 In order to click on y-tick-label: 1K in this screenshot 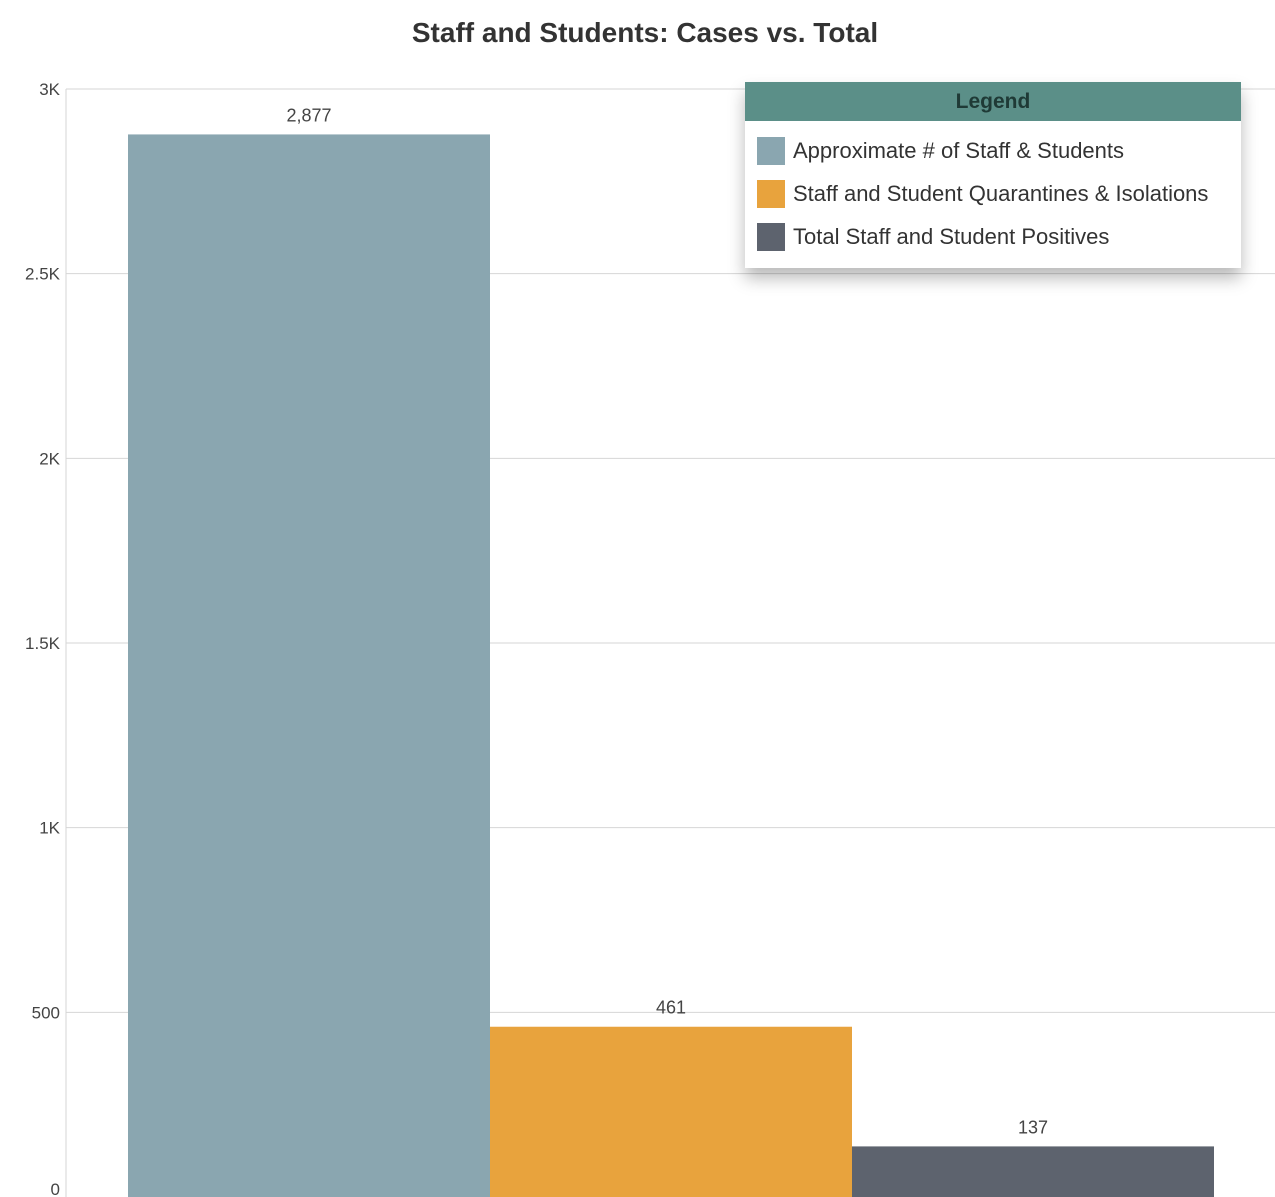, I will do `click(49, 828)`.